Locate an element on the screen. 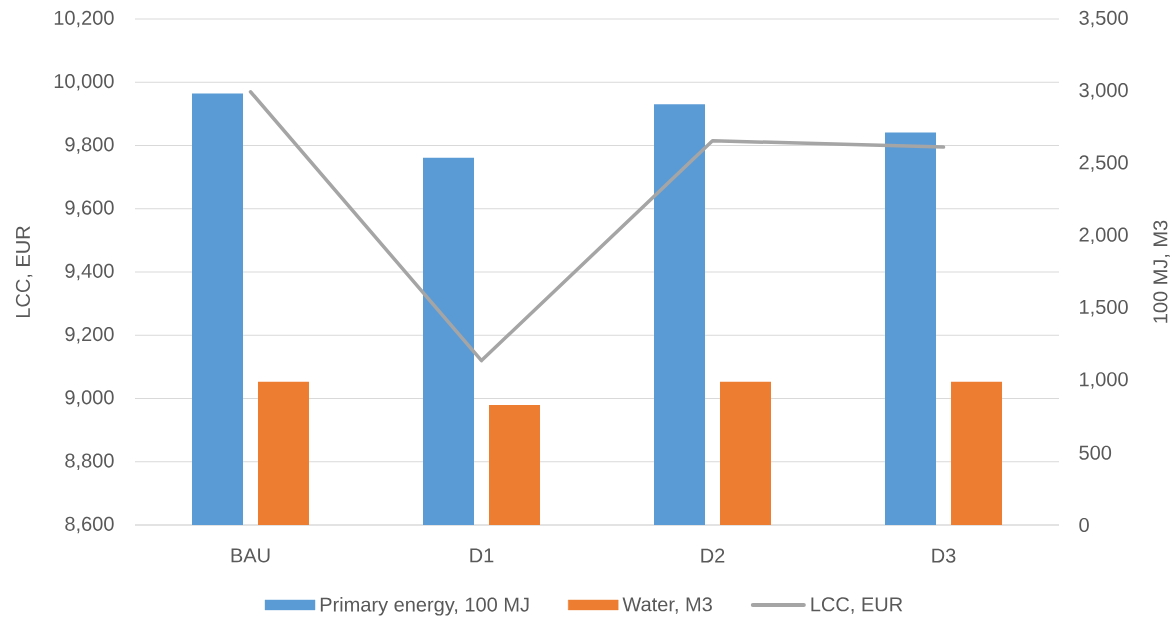 The height and width of the screenshot is (622, 1176). legend-label: LCC, EUR is located at coordinates (857, 605).